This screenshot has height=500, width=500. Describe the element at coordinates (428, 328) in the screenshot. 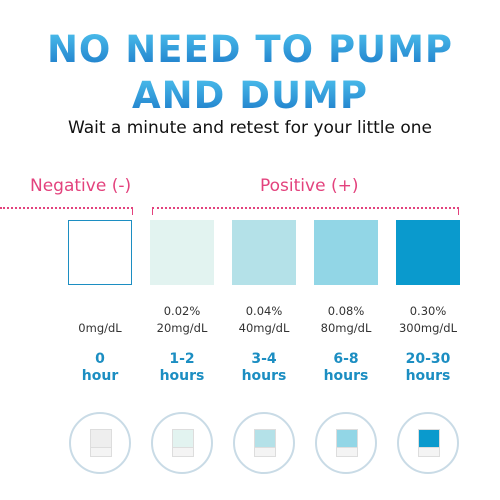

I see `mg-label: 300mg/dL` at that location.